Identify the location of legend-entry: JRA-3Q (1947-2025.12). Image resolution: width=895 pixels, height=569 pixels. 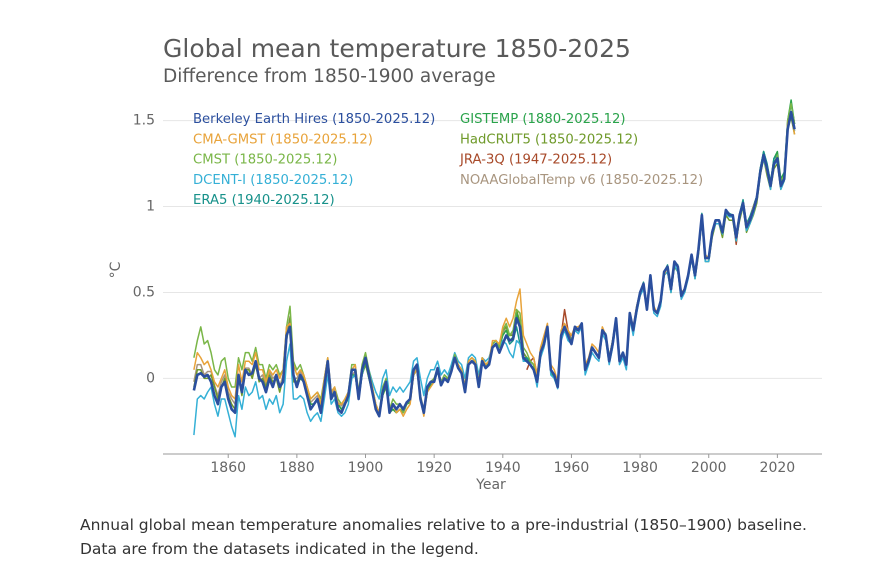
(535, 160).